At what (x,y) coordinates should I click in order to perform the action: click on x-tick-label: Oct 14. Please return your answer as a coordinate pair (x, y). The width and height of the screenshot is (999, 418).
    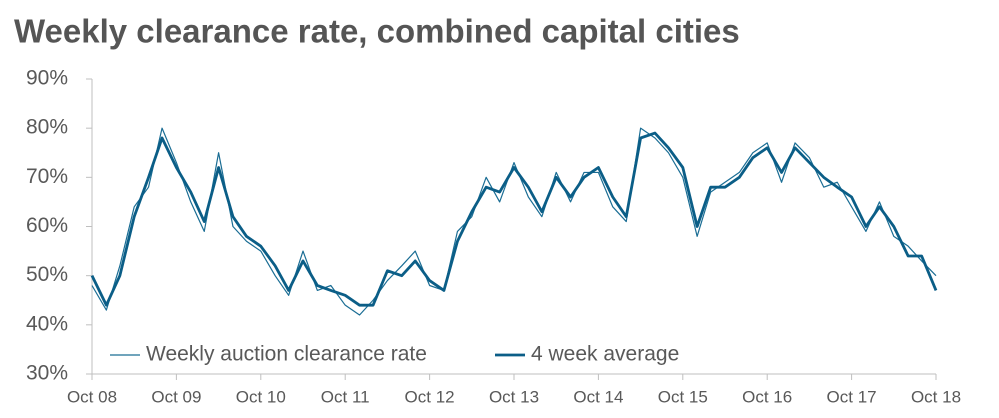
    Looking at the image, I should click on (598, 396).